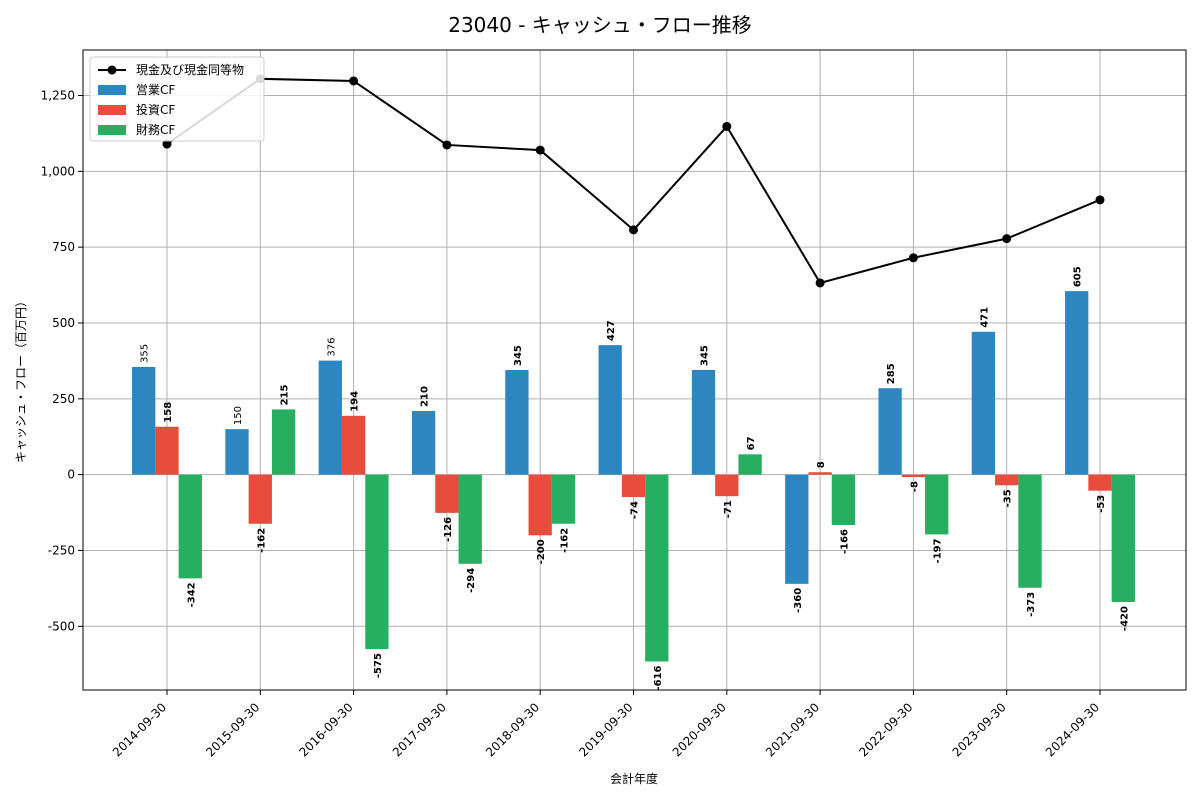 This screenshot has width=1200, height=804. I want to click on bar-value-label: -8, so click(914, 486).